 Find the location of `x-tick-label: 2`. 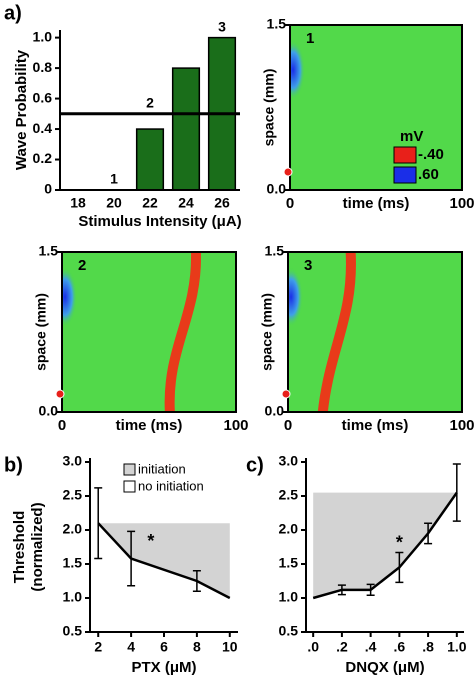

x-tick-label: 2 is located at coordinates (98, 647).